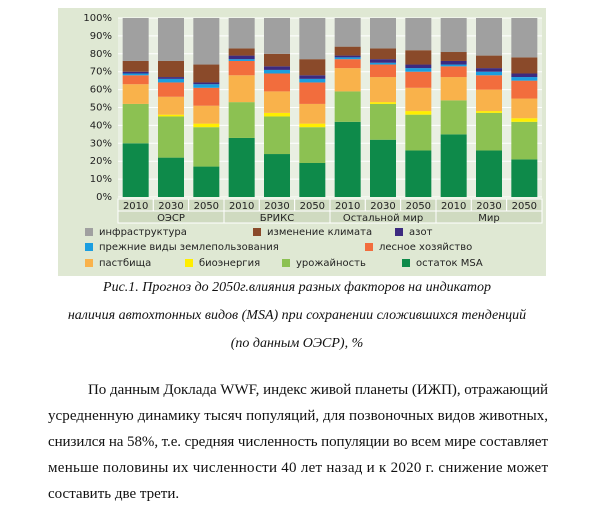 This screenshot has height=512, width=594. What do you see at coordinates (125, 263) in the screenshot?
I see `legend-label: пастбища` at bounding box center [125, 263].